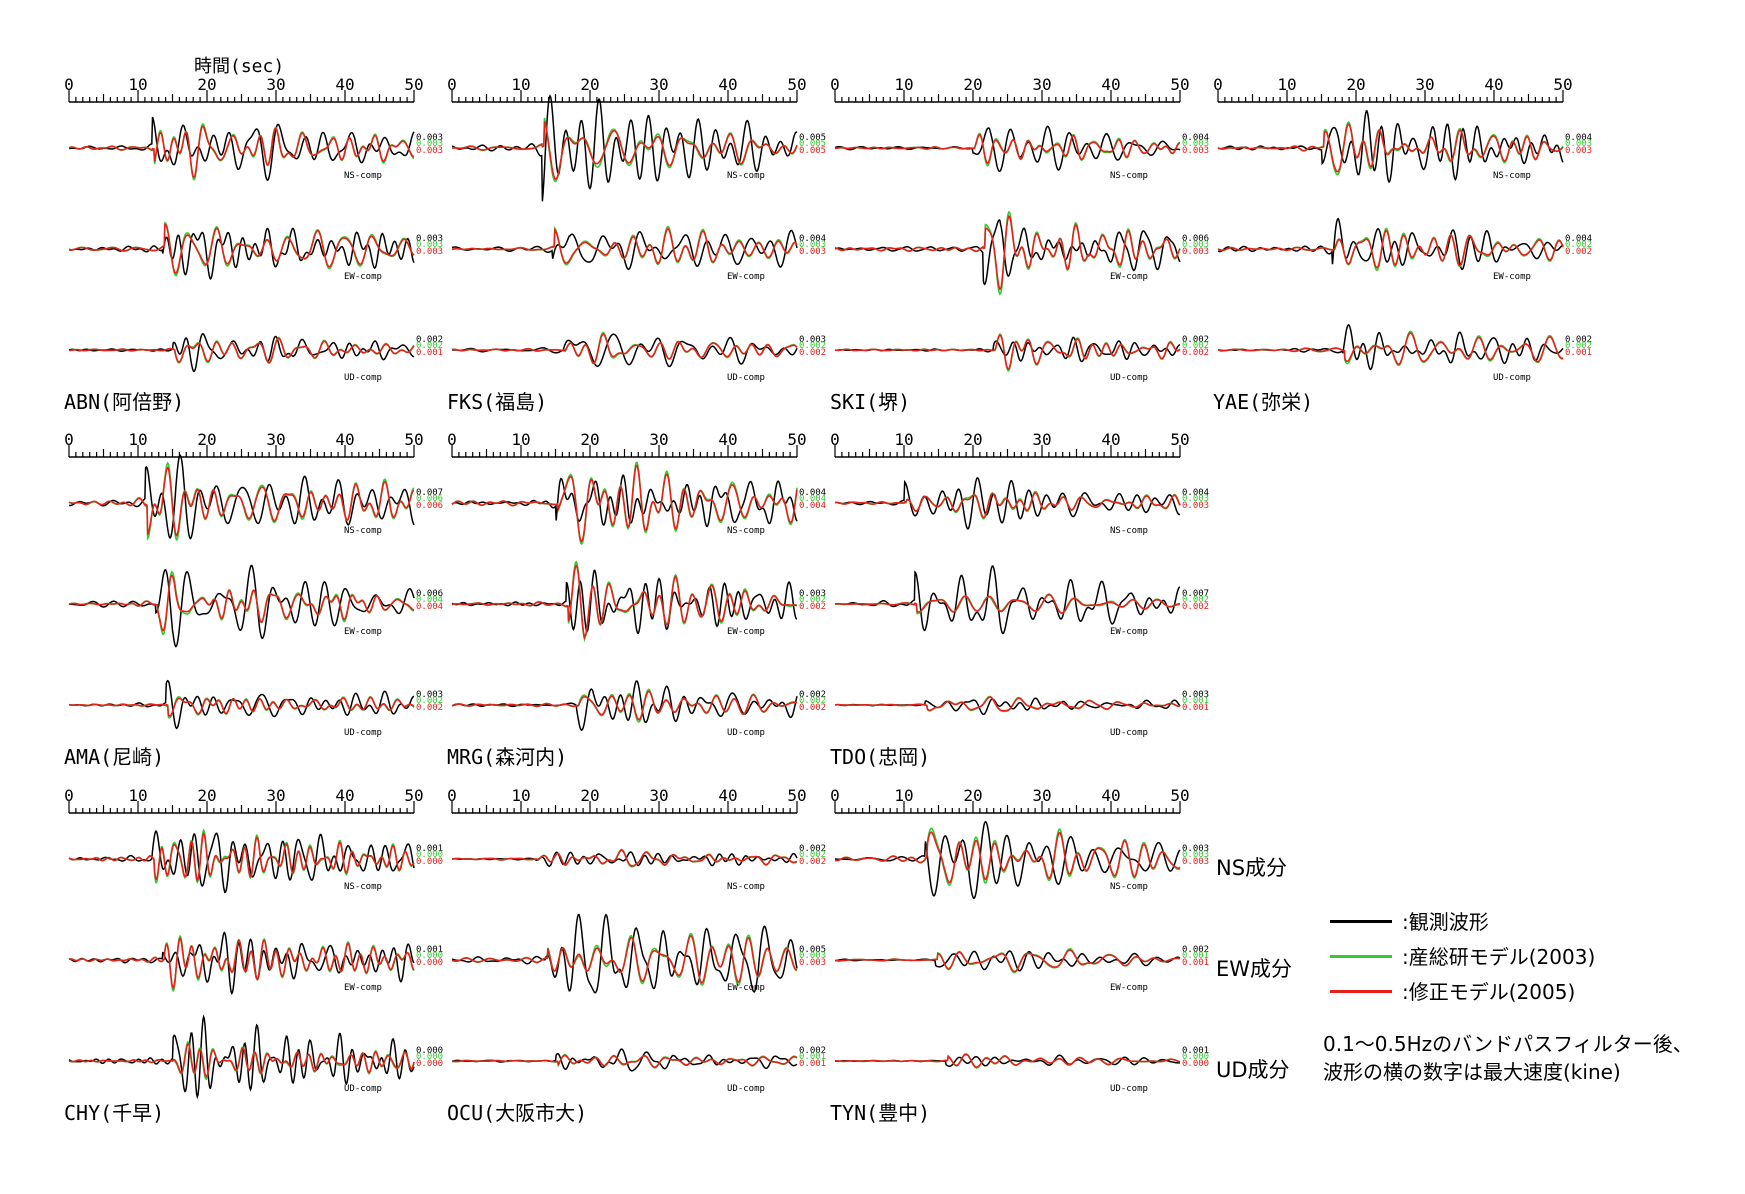  I want to click on x-tick-label-MRG-30: 30, so click(658, 439).